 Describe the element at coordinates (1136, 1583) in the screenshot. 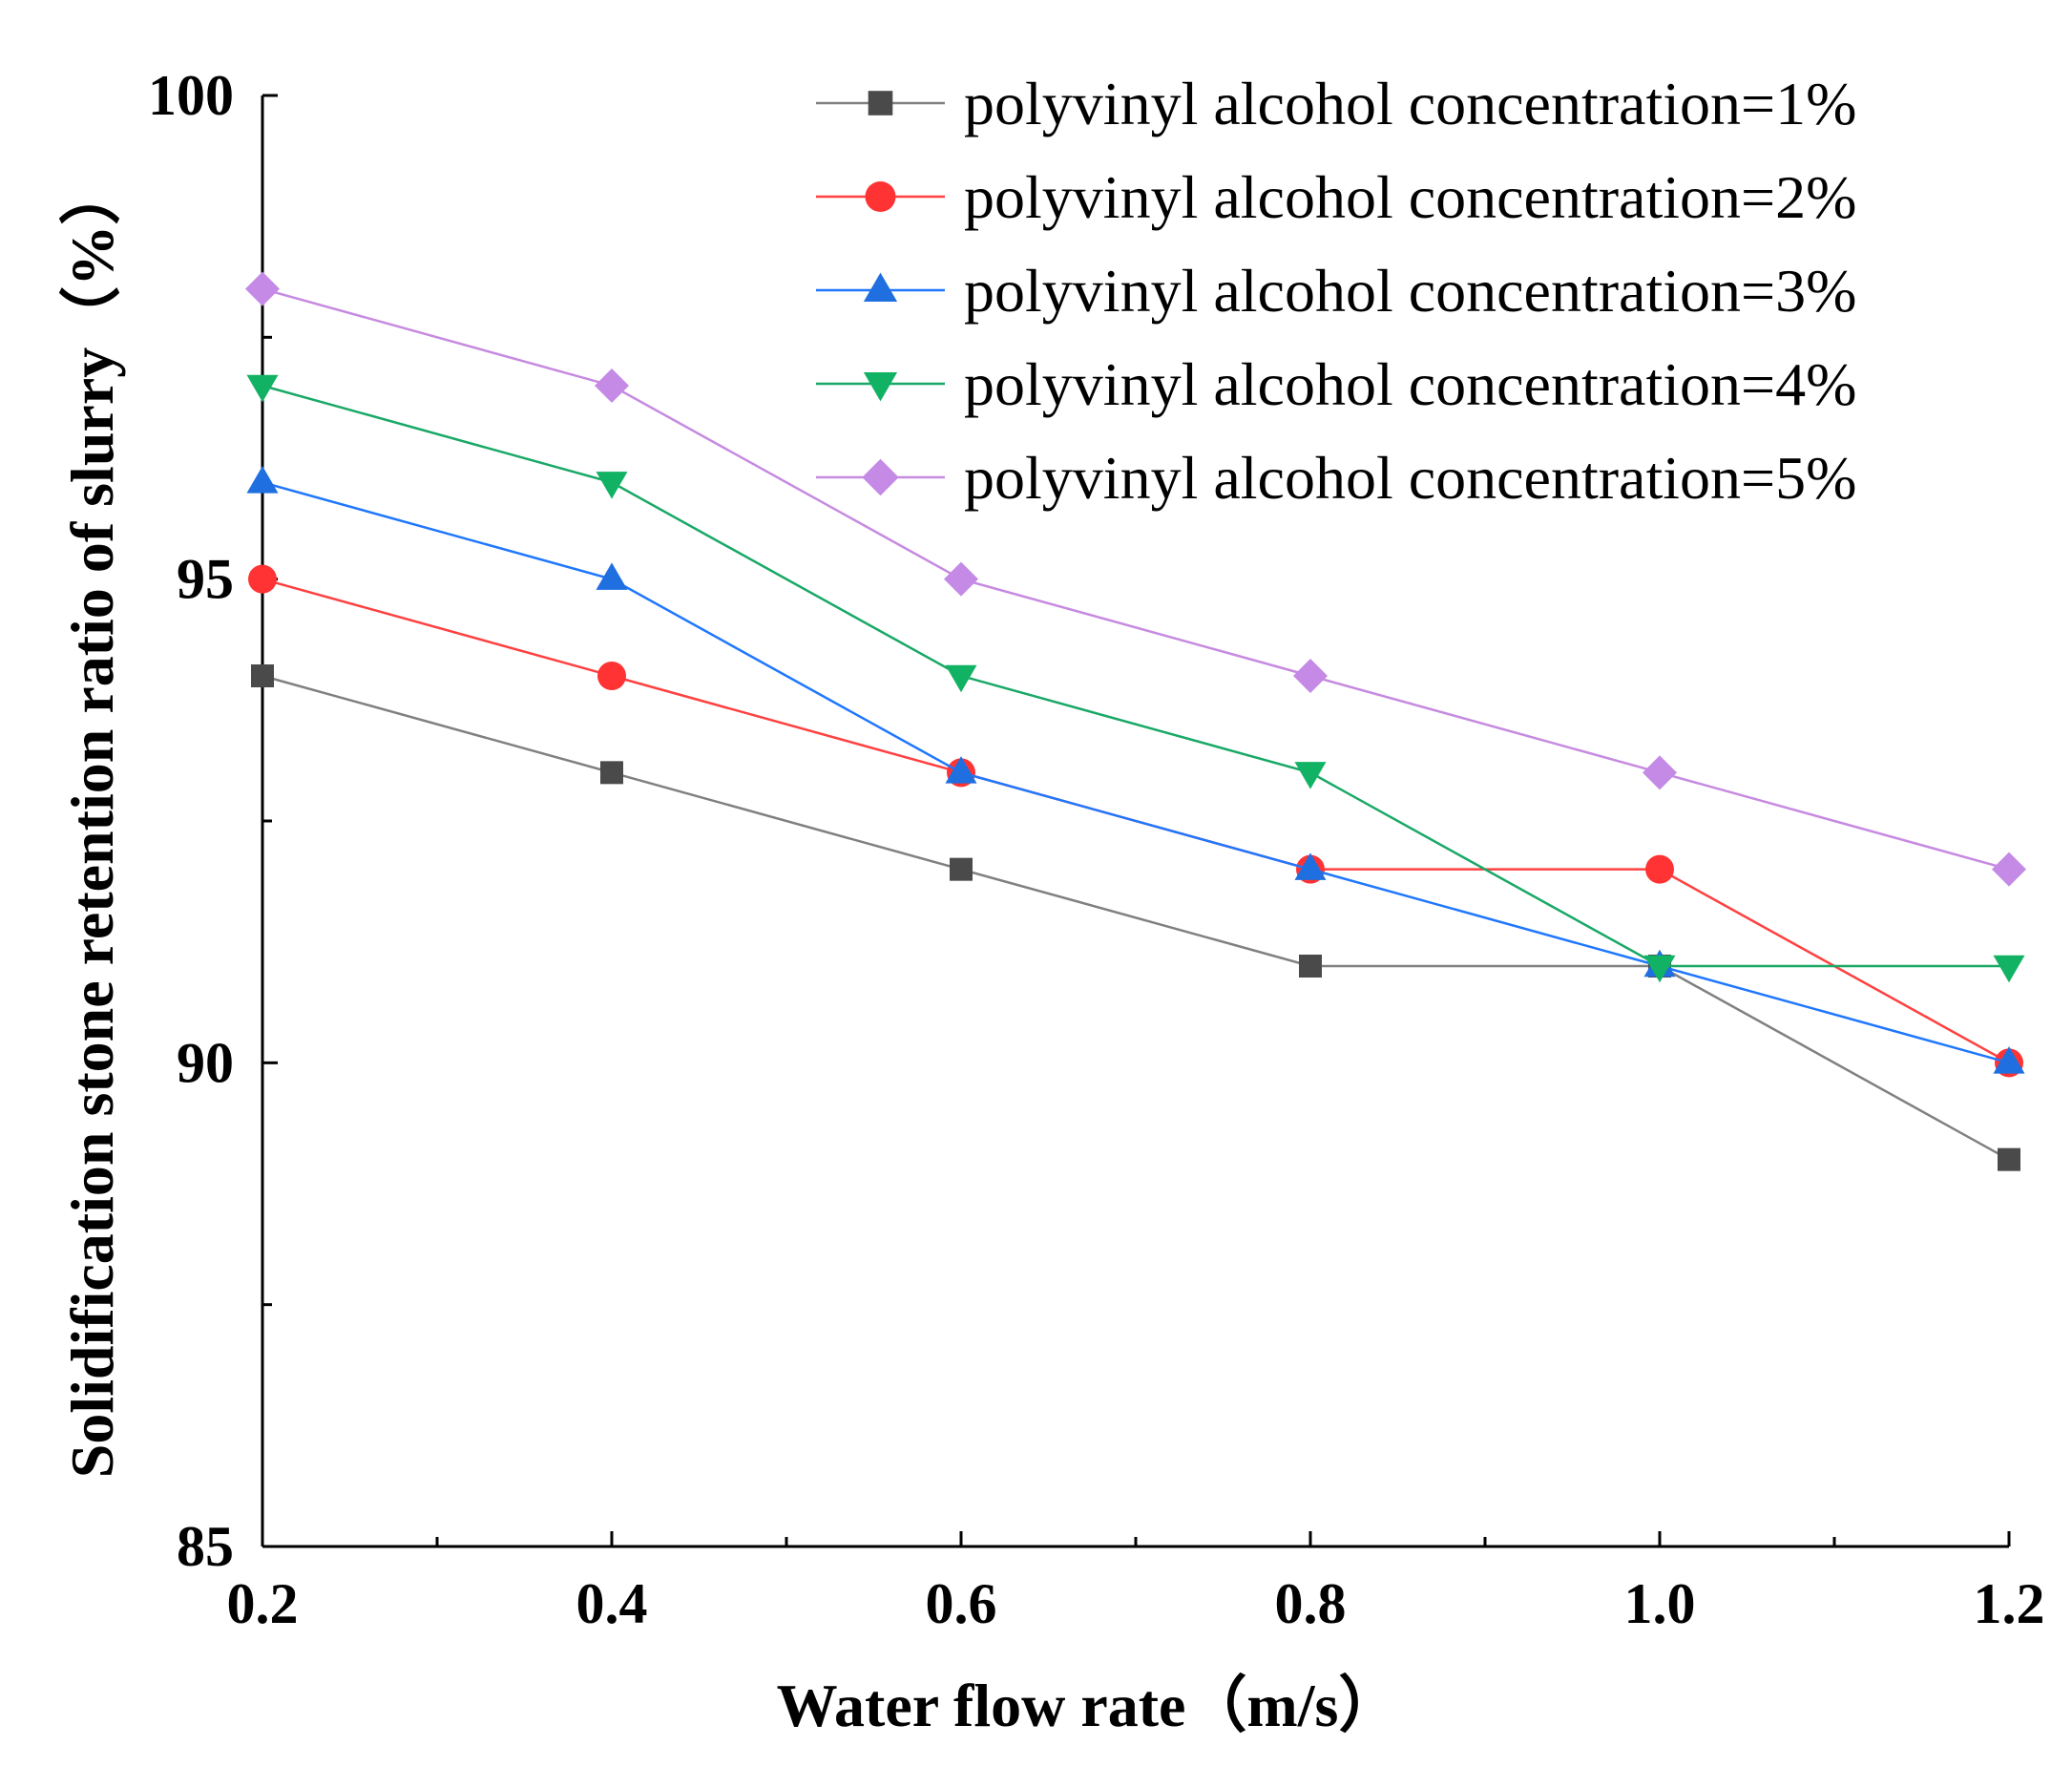

I see `x-ticks: 0.2 0.4 0.6 0.8 1.0 1.2` at that location.